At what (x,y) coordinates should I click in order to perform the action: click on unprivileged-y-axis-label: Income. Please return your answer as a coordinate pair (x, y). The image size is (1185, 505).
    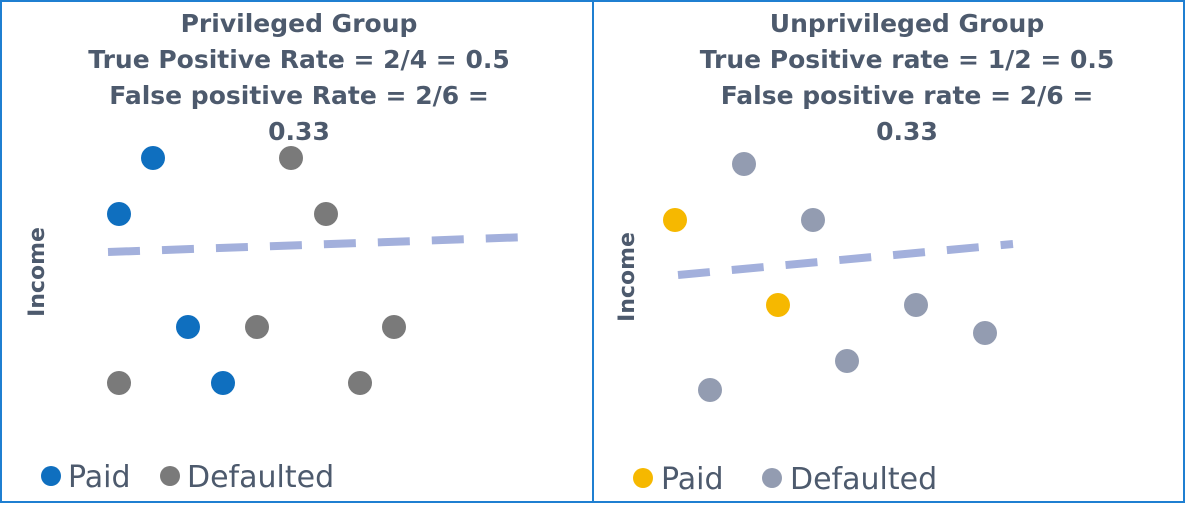
    Looking at the image, I should click on (627, 277).